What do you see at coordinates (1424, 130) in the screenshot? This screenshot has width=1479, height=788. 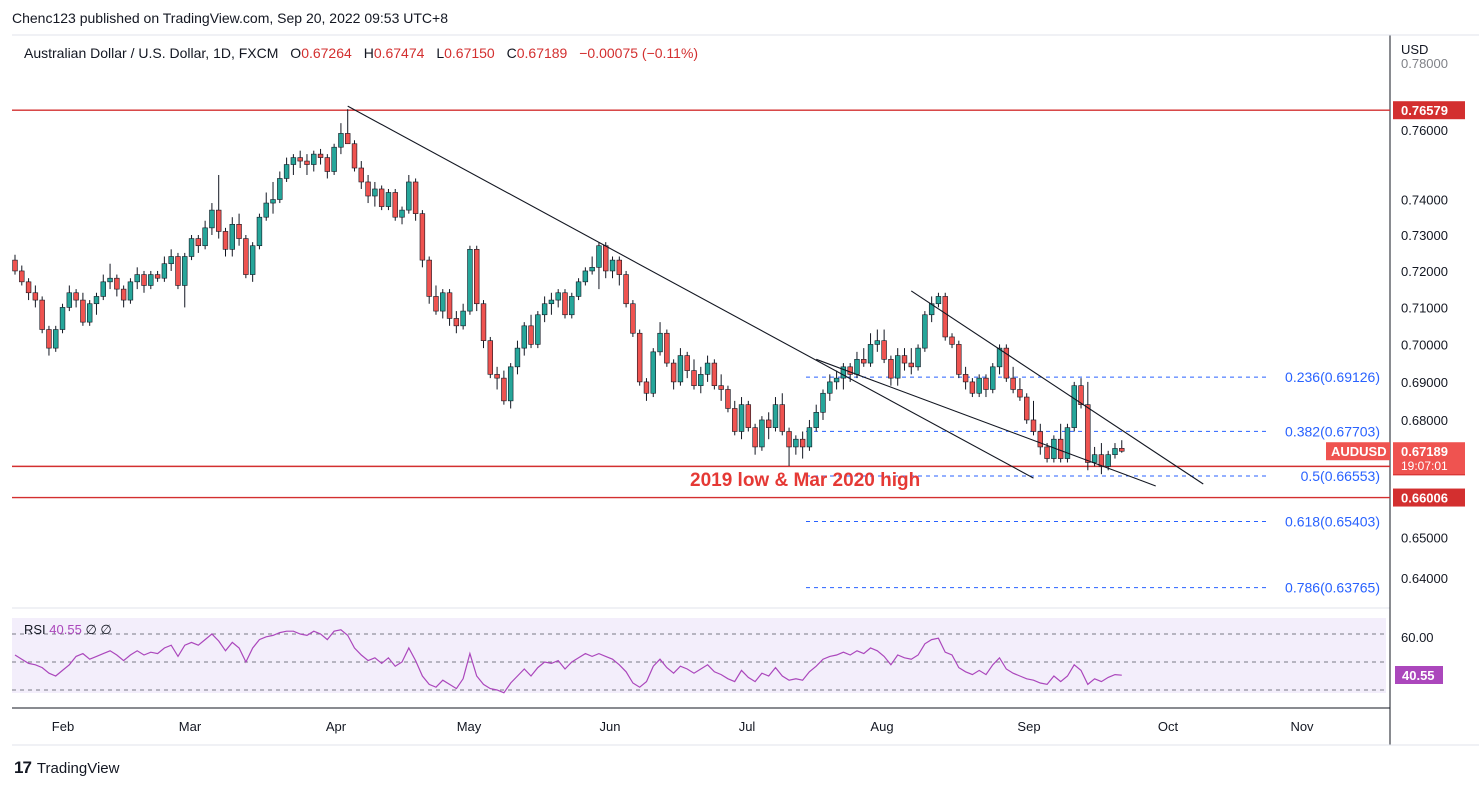 I see `price-tick-label: 0.76000` at bounding box center [1424, 130].